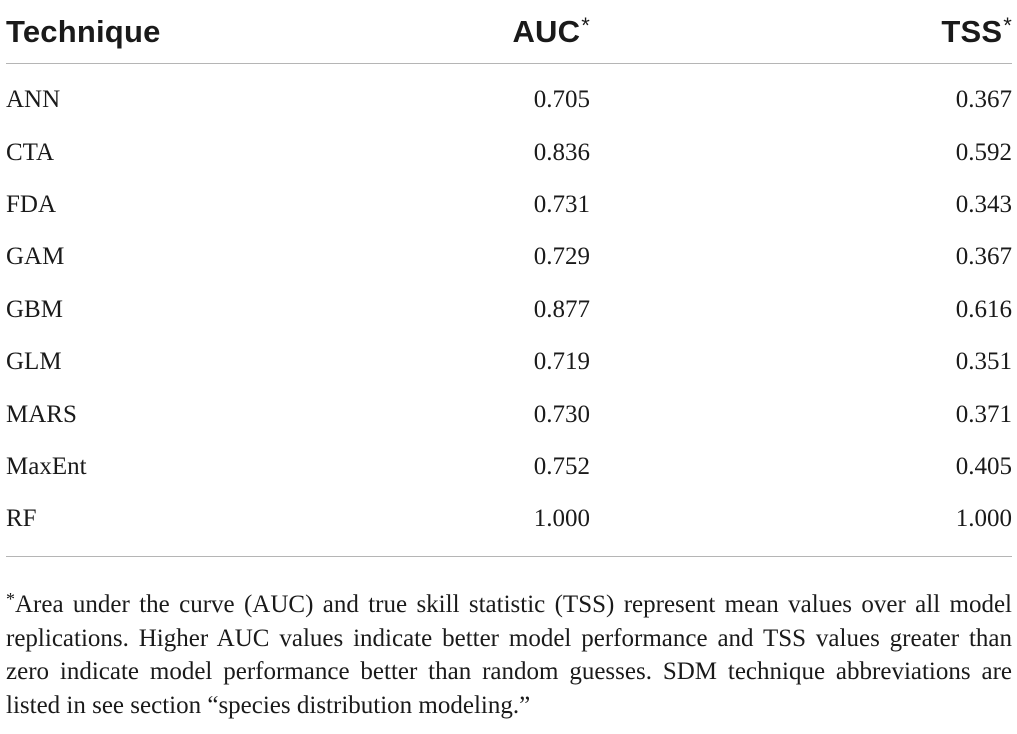  I want to click on cell-technique: FDA, so click(31, 204).